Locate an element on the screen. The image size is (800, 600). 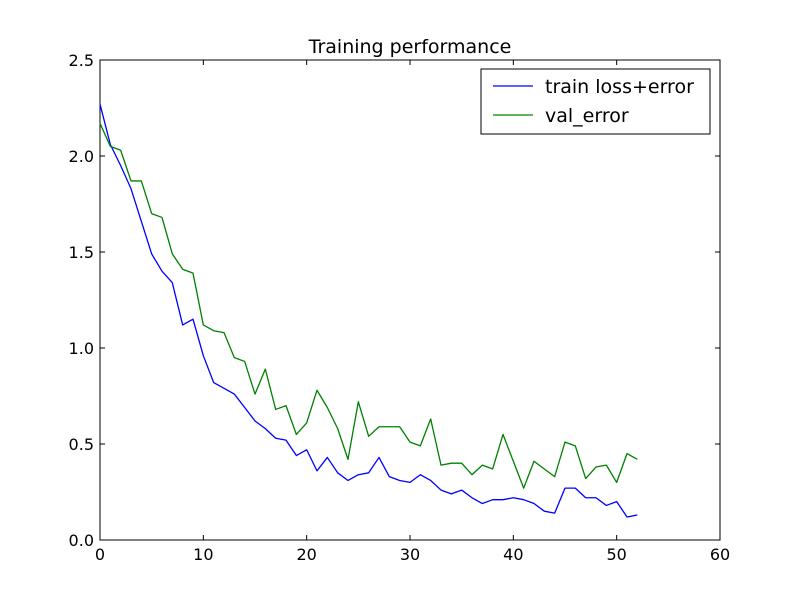
x-tick-label: 50 is located at coordinates (616, 554).